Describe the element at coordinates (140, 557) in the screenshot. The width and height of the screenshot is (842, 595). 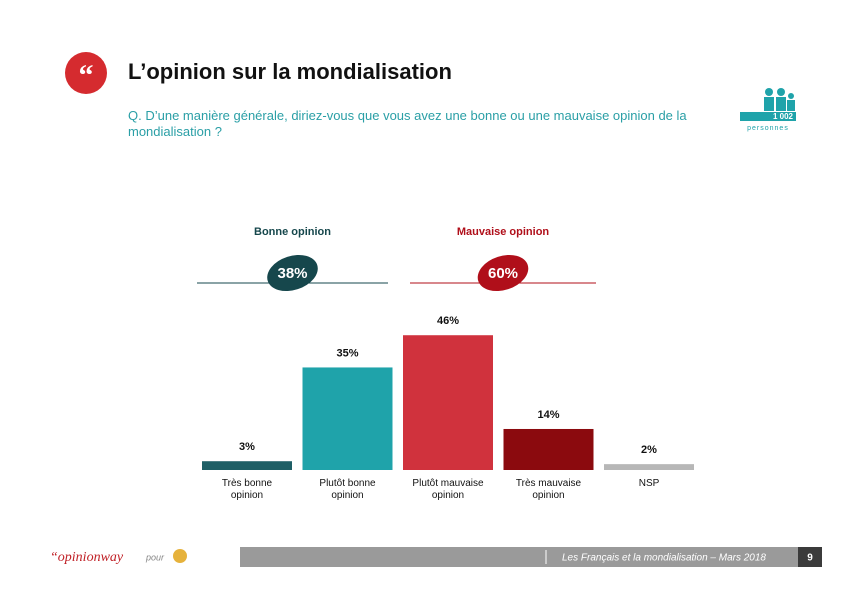
I see `footer-logo-box` at that location.